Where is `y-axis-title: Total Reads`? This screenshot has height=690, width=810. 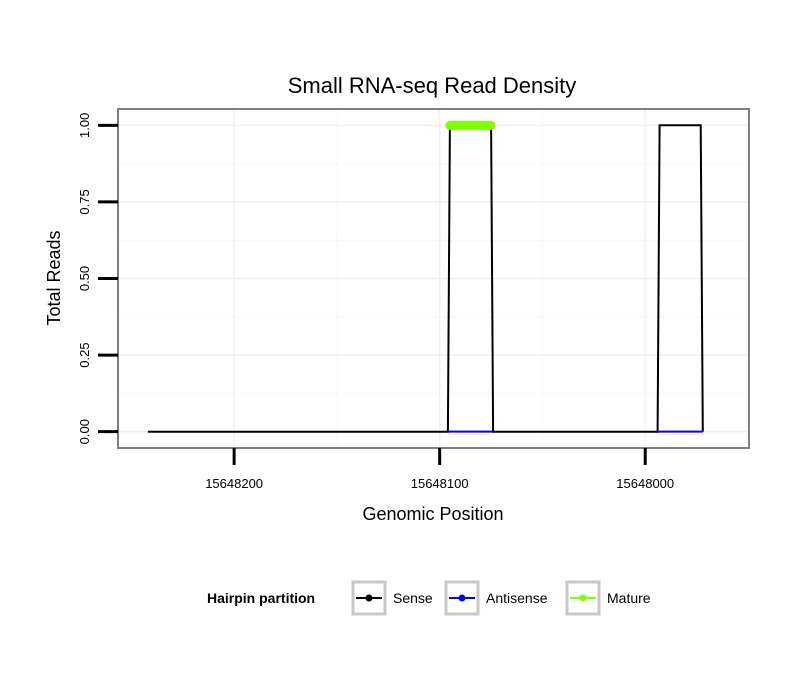
y-axis-title: Total Reads is located at coordinates (54, 277).